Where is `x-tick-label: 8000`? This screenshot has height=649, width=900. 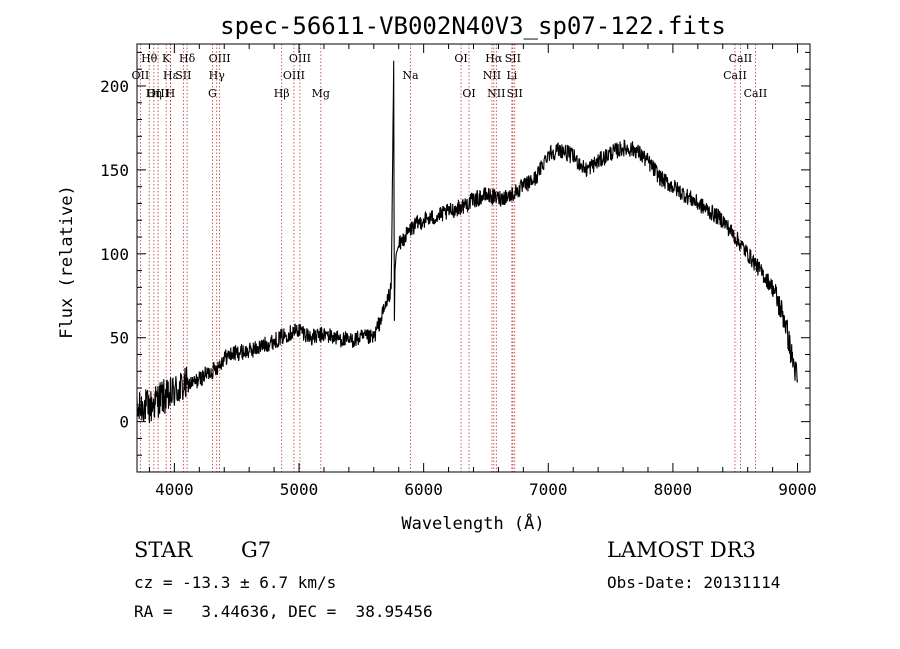 x-tick-label: 8000 is located at coordinates (673, 489).